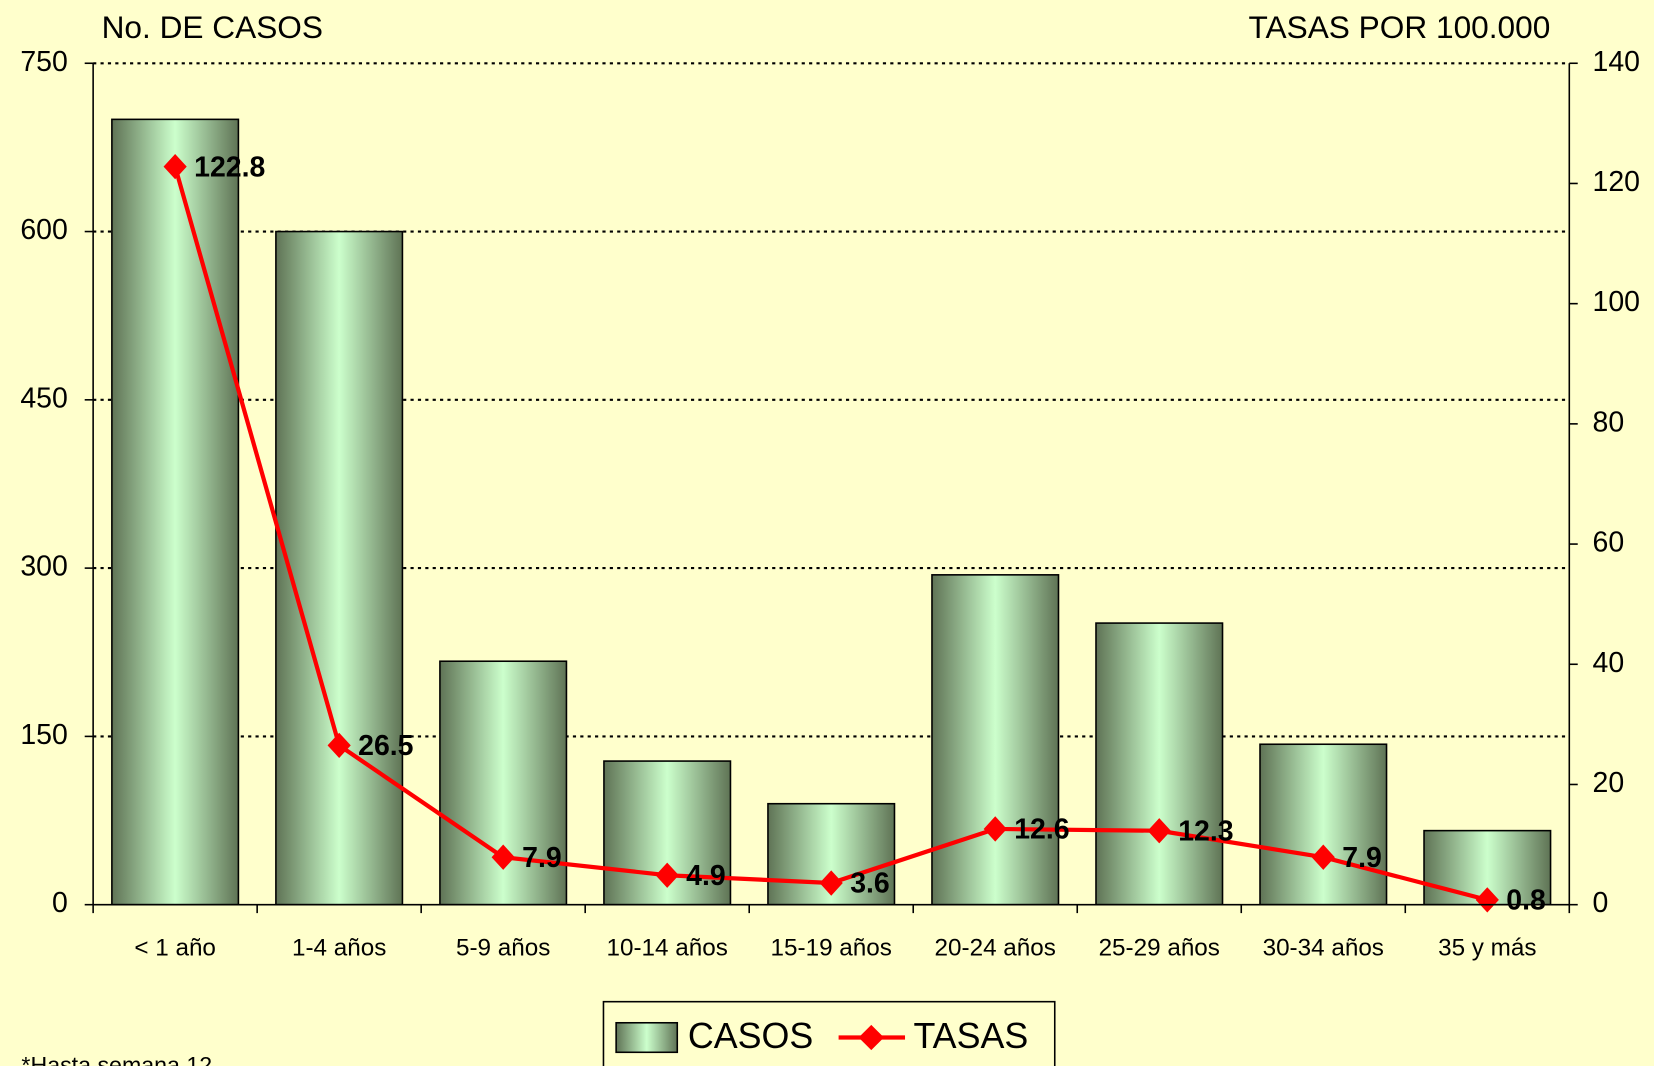  What do you see at coordinates (829, 1033) in the screenshot?
I see `legend-box` at bounding box center [829, 1033].